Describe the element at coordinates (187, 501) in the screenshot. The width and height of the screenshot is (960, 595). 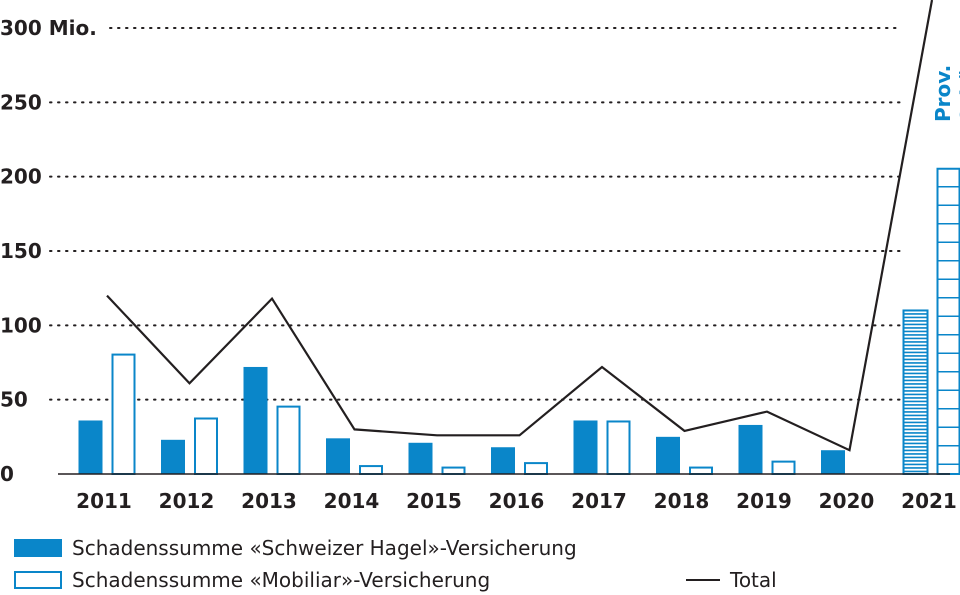
I see `x-tick-label: 2012` at that location.